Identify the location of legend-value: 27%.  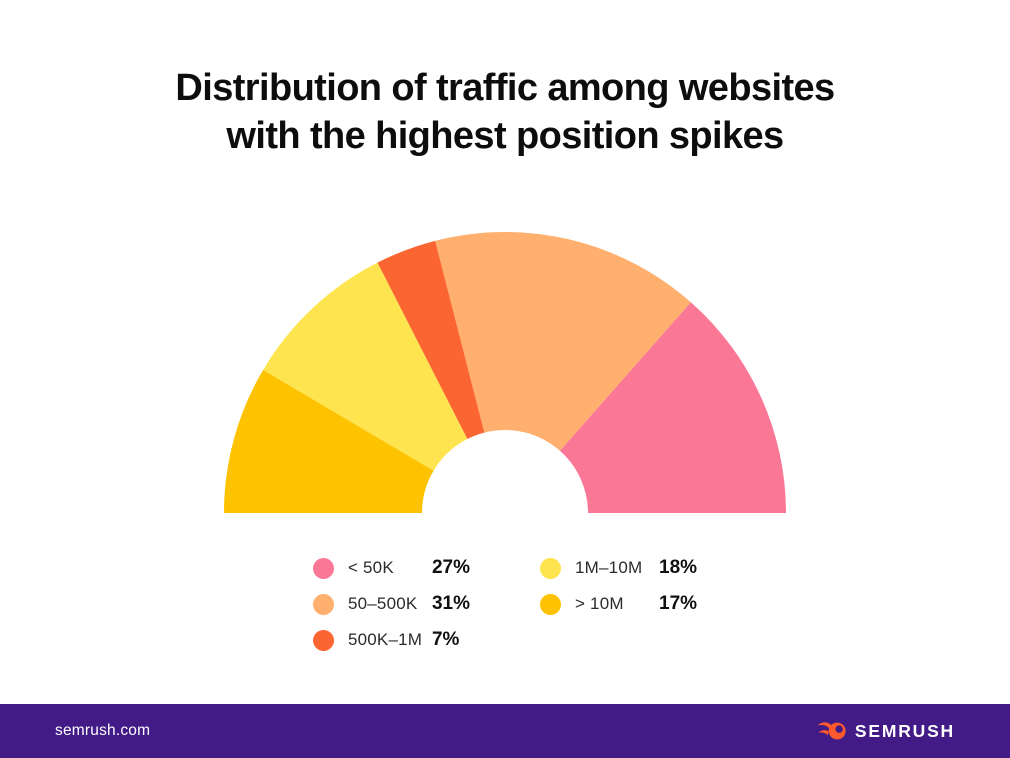
(450, 567).